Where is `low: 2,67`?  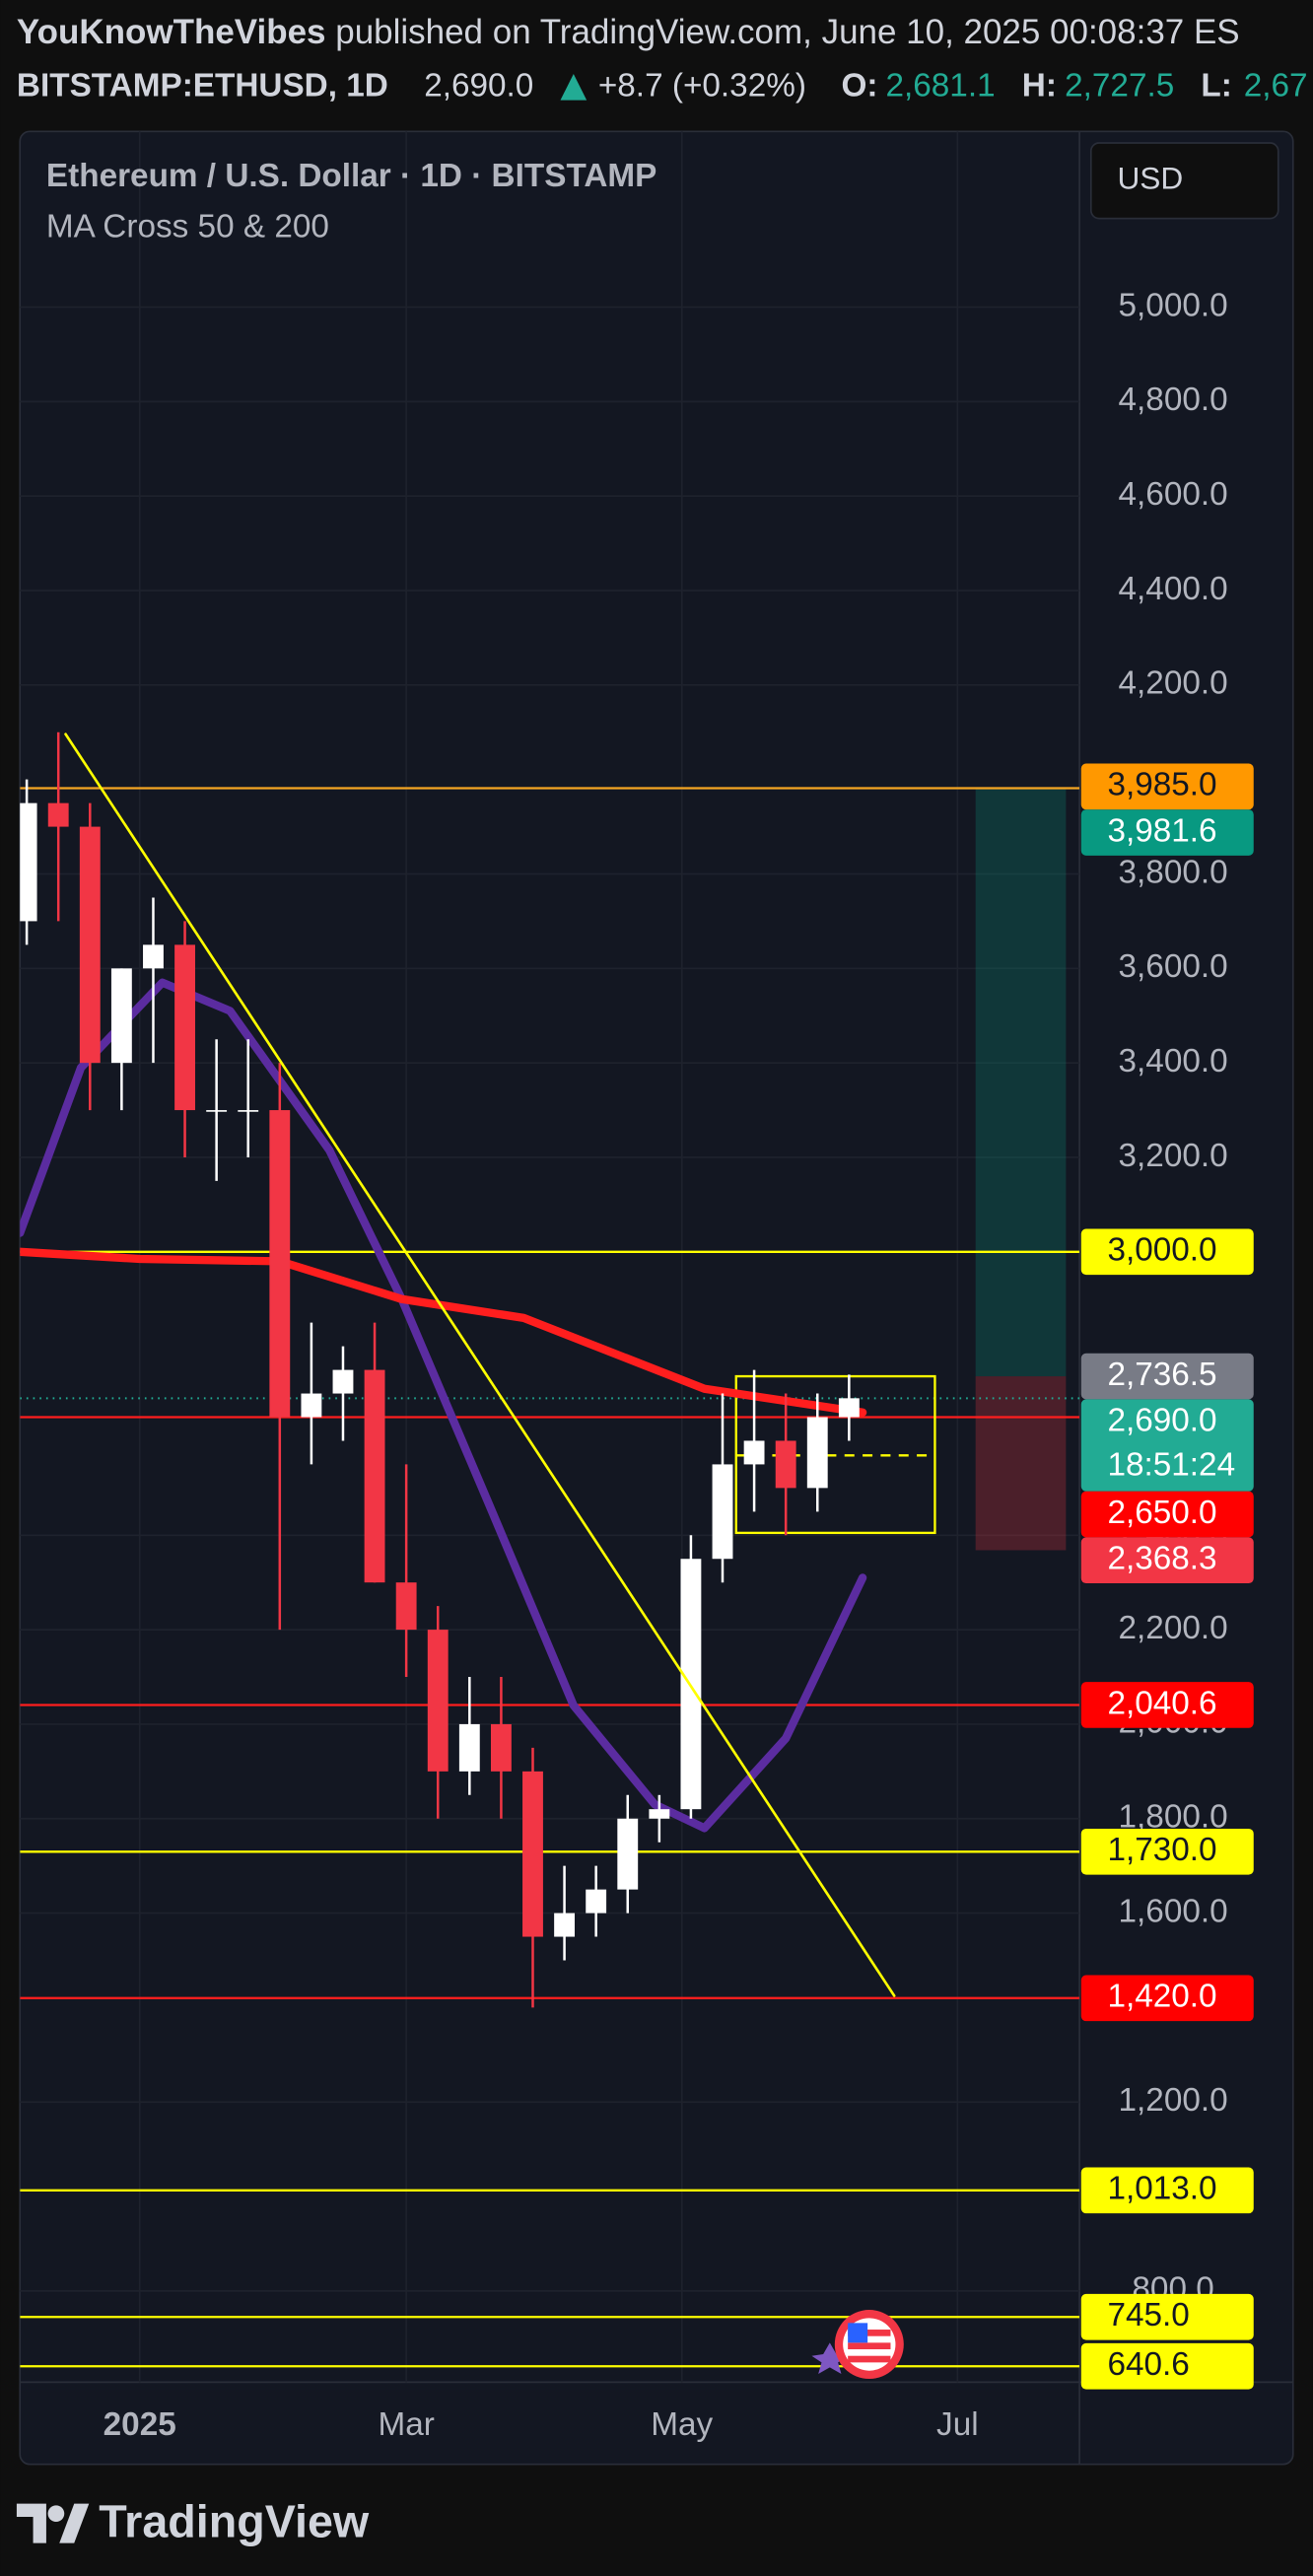 low: 2,67 is located at coordinates (1276, 86).